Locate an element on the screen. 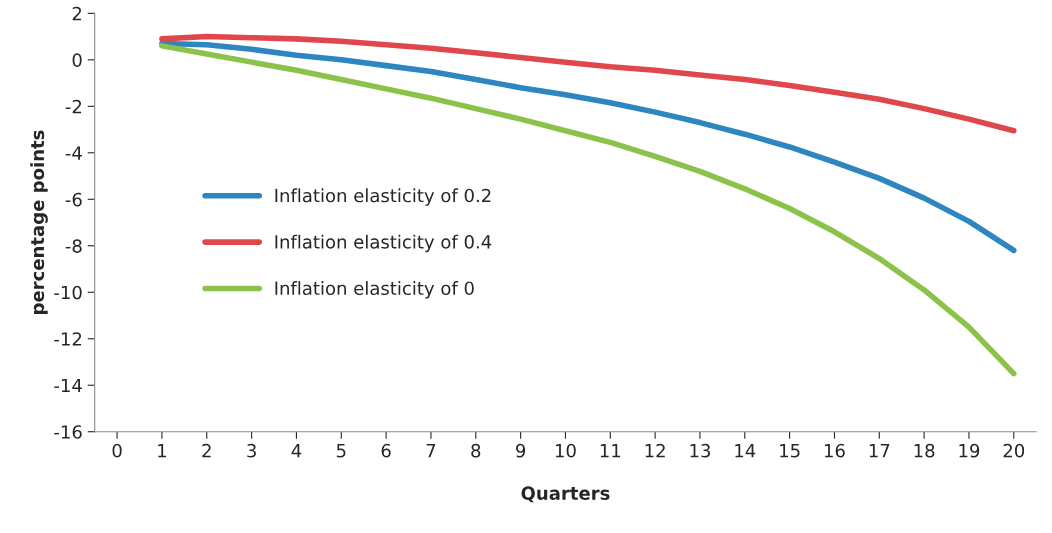 The image size is (1052, 533). x-tick-label: 3 is located at coordinates (251, 450).